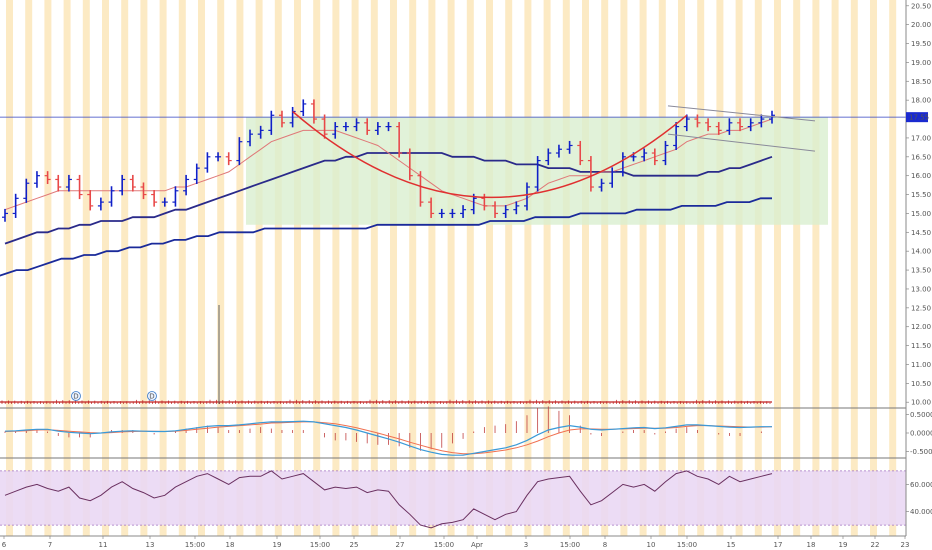 Image resolution: width=932 pixels, height=550 pixels. I want to click on price-axis-label: 20.50, so click(921, 6).